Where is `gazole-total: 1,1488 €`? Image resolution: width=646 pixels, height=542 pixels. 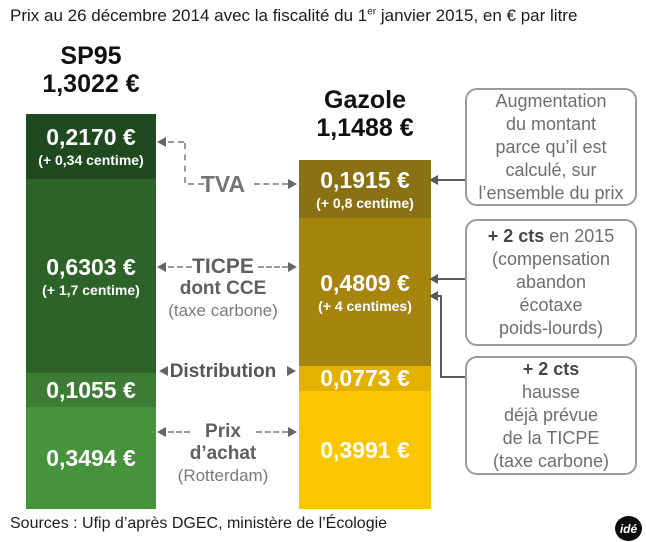 gazole-total: 1,1488 € is located at coordinates (365, 128).